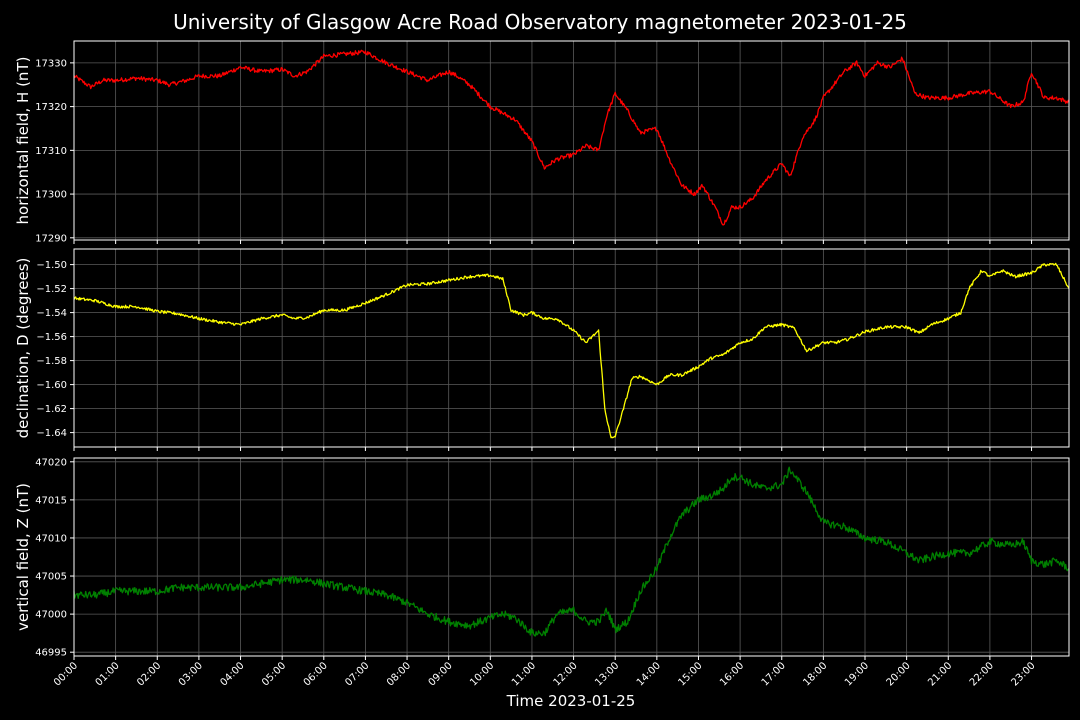 This screenshot has width=1080, height=720. I want to click on y-axis-label: vertical field, Z (nT), so click(23, 557).